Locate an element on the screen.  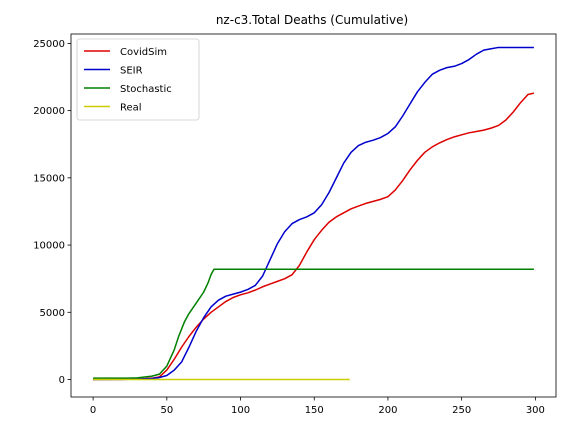
x-tick-label: 250 is located at coordinates (461, 410).